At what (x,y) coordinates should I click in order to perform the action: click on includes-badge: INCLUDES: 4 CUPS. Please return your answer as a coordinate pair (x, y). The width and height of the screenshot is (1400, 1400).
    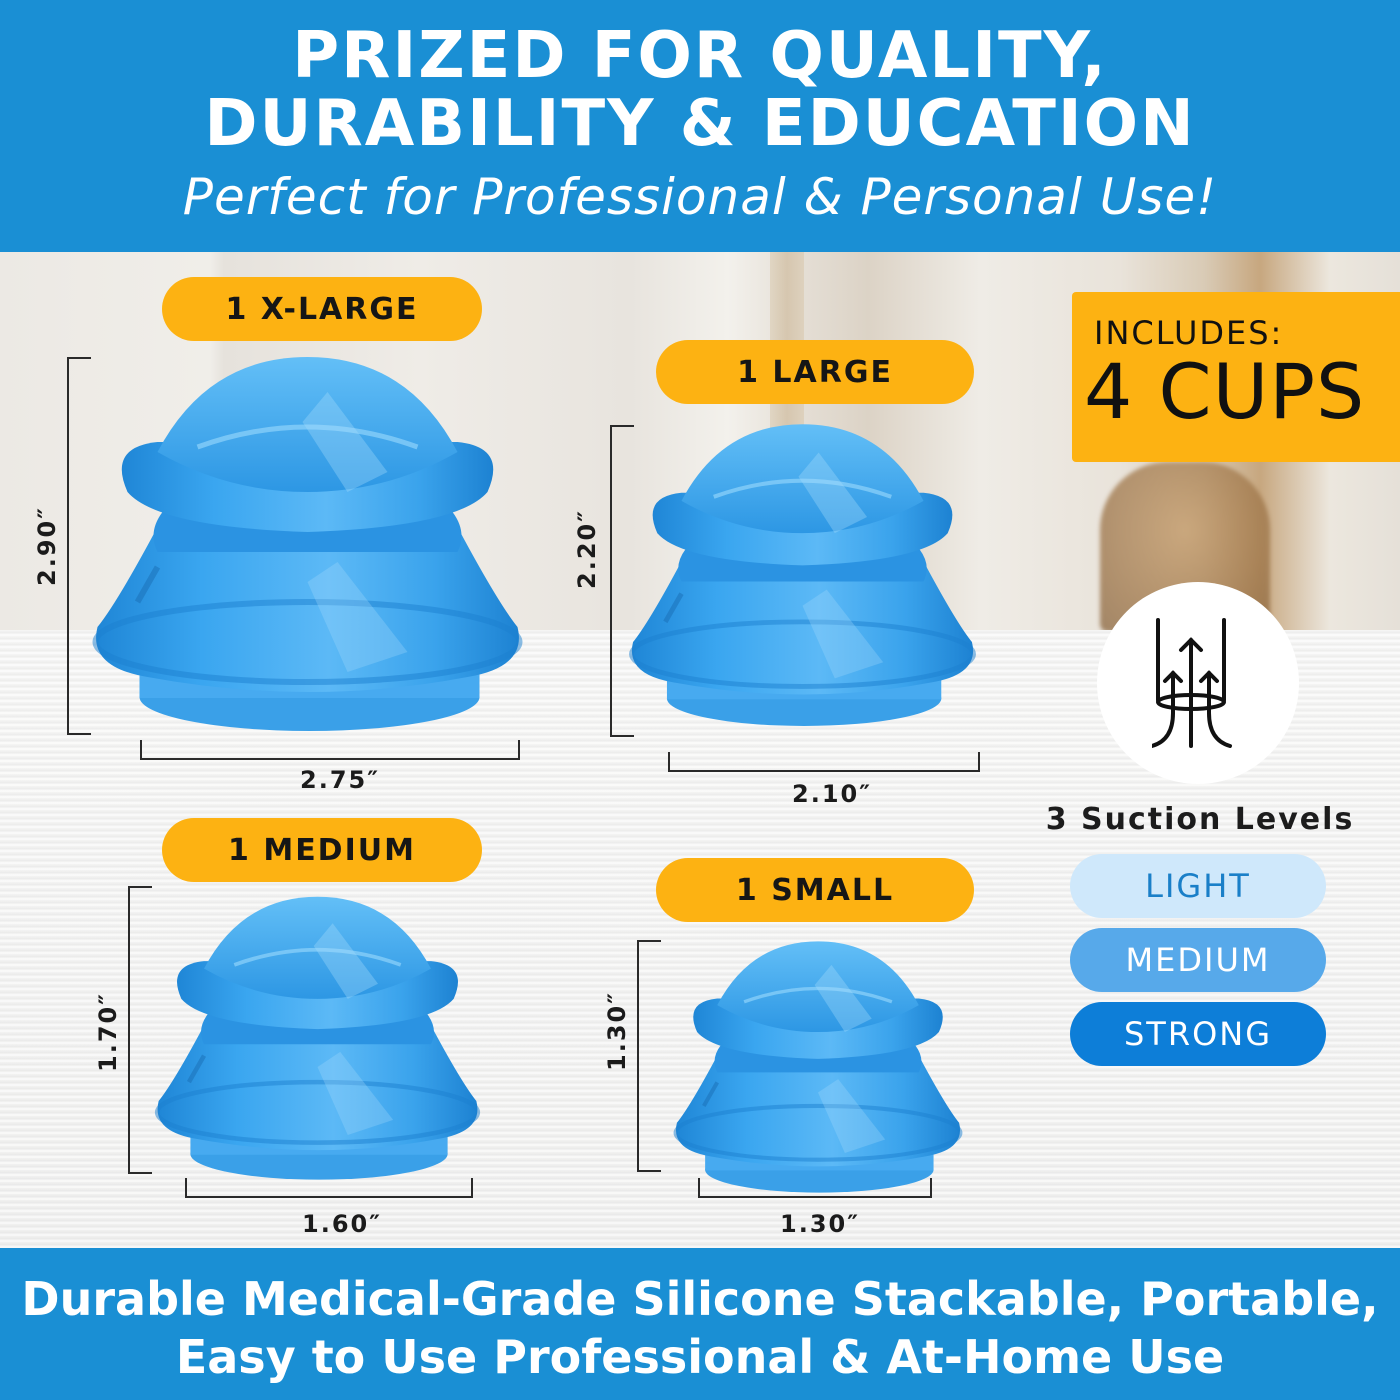
    Looking at the image, I should click on (1236, 377).